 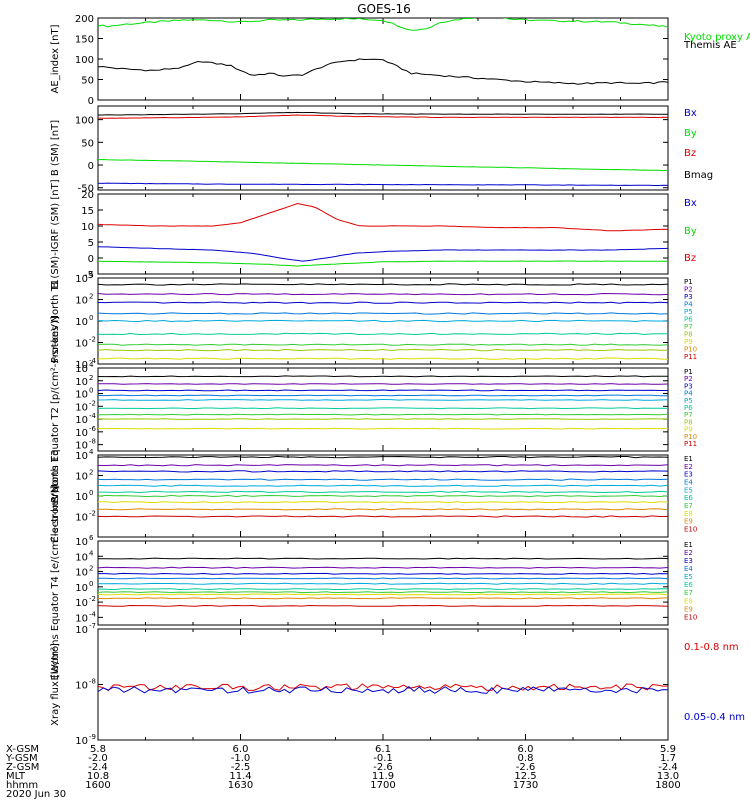 I want to click on y-axis-label: Protons North T1, so click(x=55, y=321).